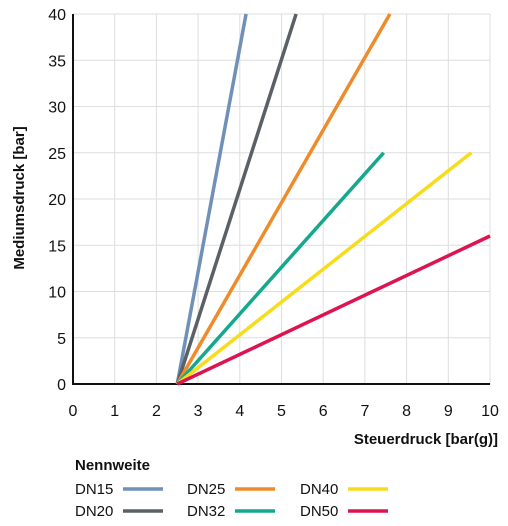  Describe the element at coordinates (19, 197) in the screenshot. I see `y-axis-title: Mediumsdruck [bar]` at that location.